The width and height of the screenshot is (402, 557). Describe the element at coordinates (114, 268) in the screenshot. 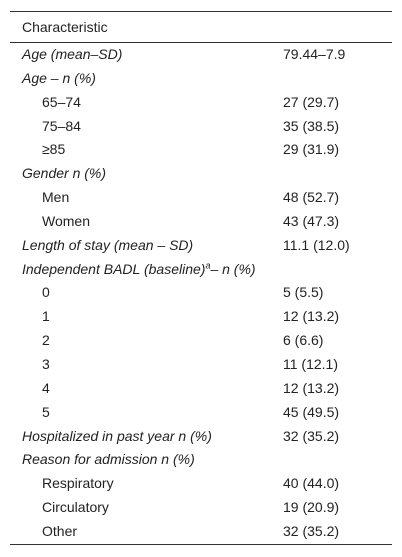

I see `label-part: Independent BADL (baseline)` at that location.